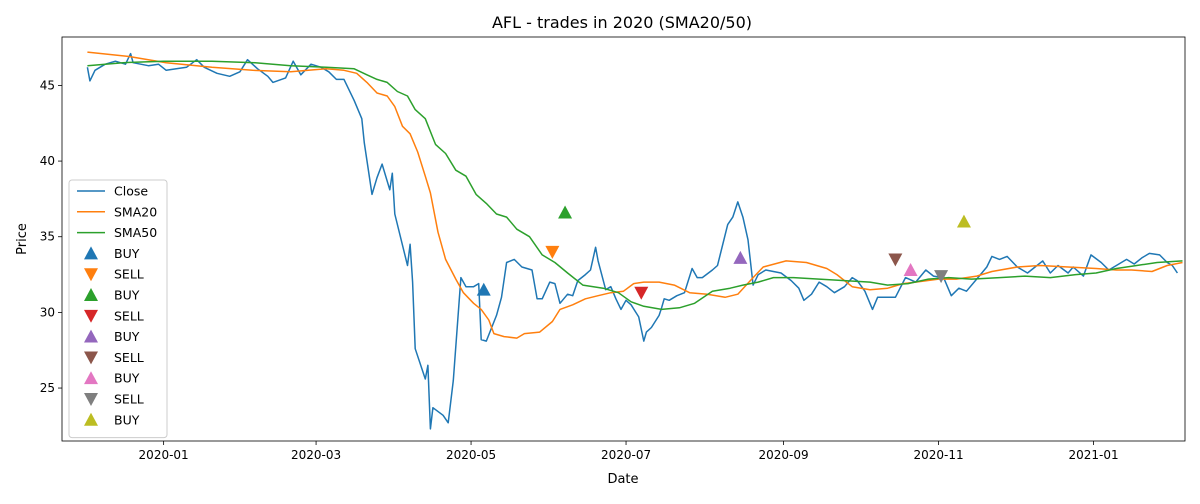 The image size is (1200, 504). What do you see at coordinates (622, 22) in the screenshot?
I see `chart-title: AFL - trades in 2020 (SMA20/50)` at bounding box center [622, 22].